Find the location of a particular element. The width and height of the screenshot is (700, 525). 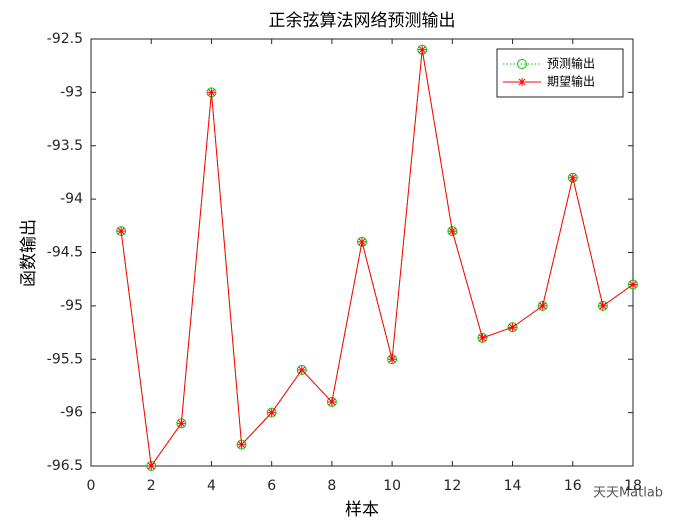

watermark: 天天Matlab is located at coordinates (628, 493).